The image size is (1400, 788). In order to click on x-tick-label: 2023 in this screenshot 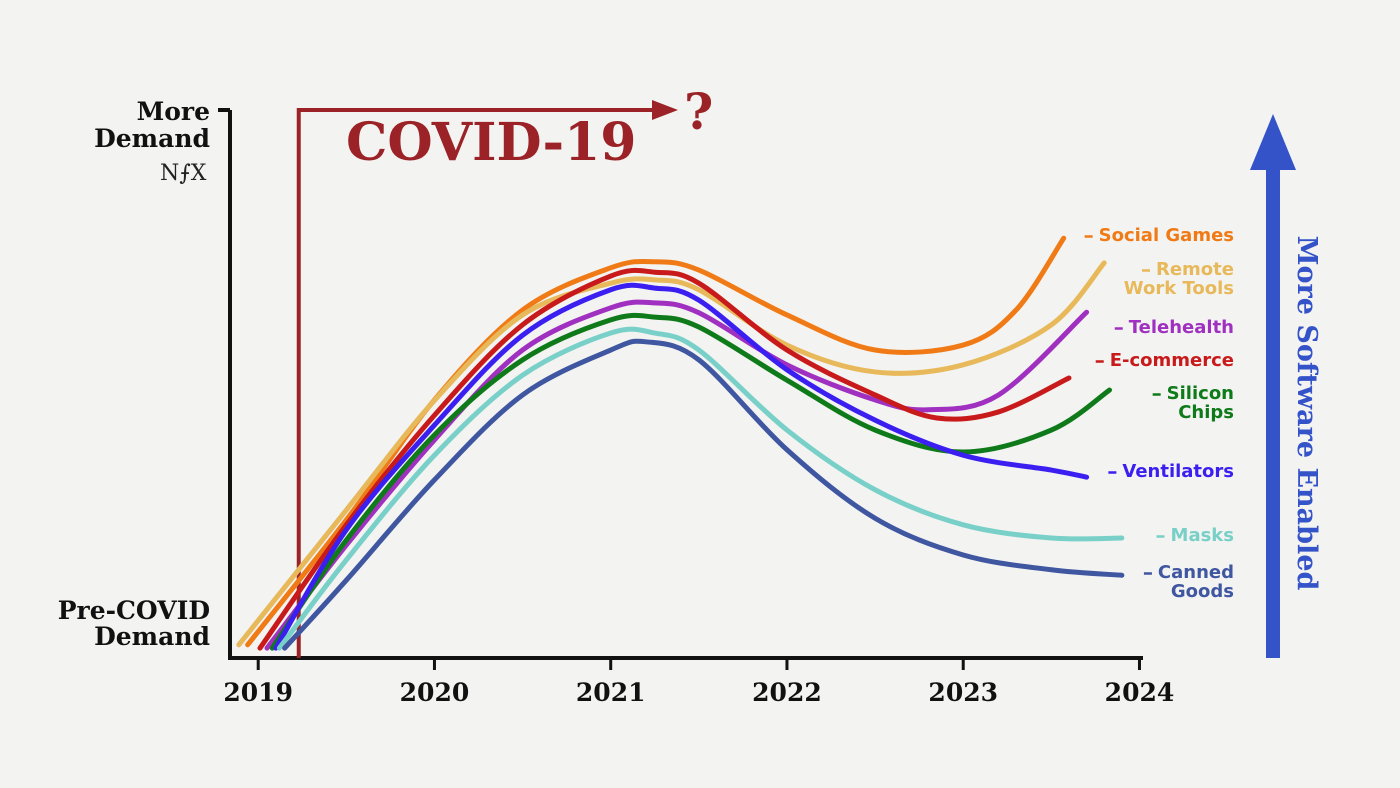, I will do `click(963, 692)`.